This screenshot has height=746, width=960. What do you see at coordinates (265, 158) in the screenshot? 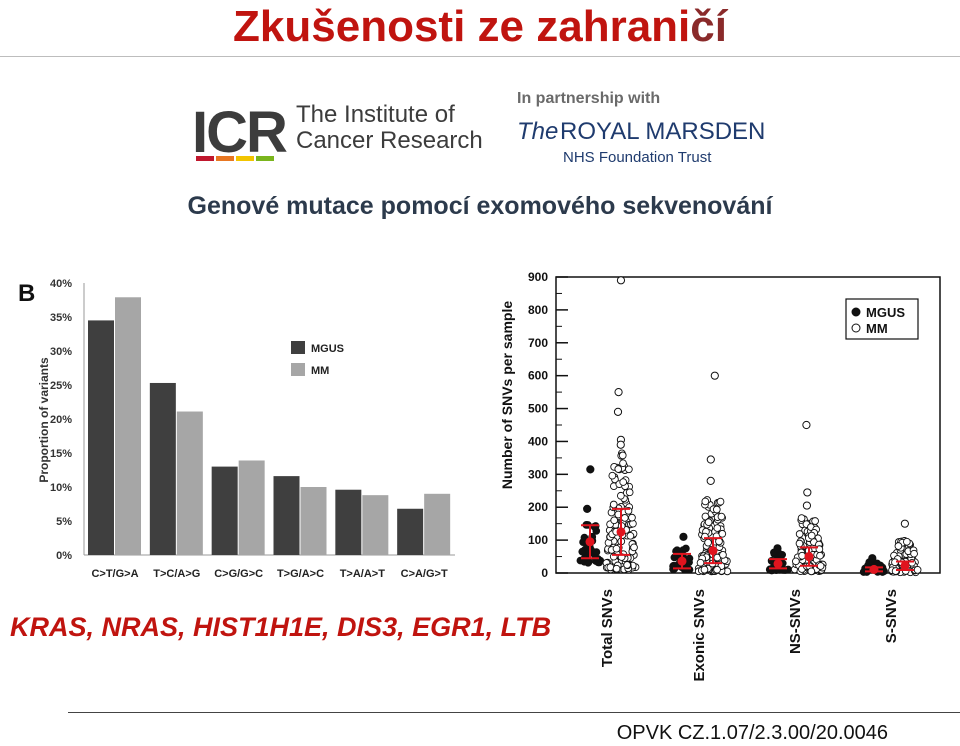
I see `icr-stripe-green` at bounding box center [265, 158].